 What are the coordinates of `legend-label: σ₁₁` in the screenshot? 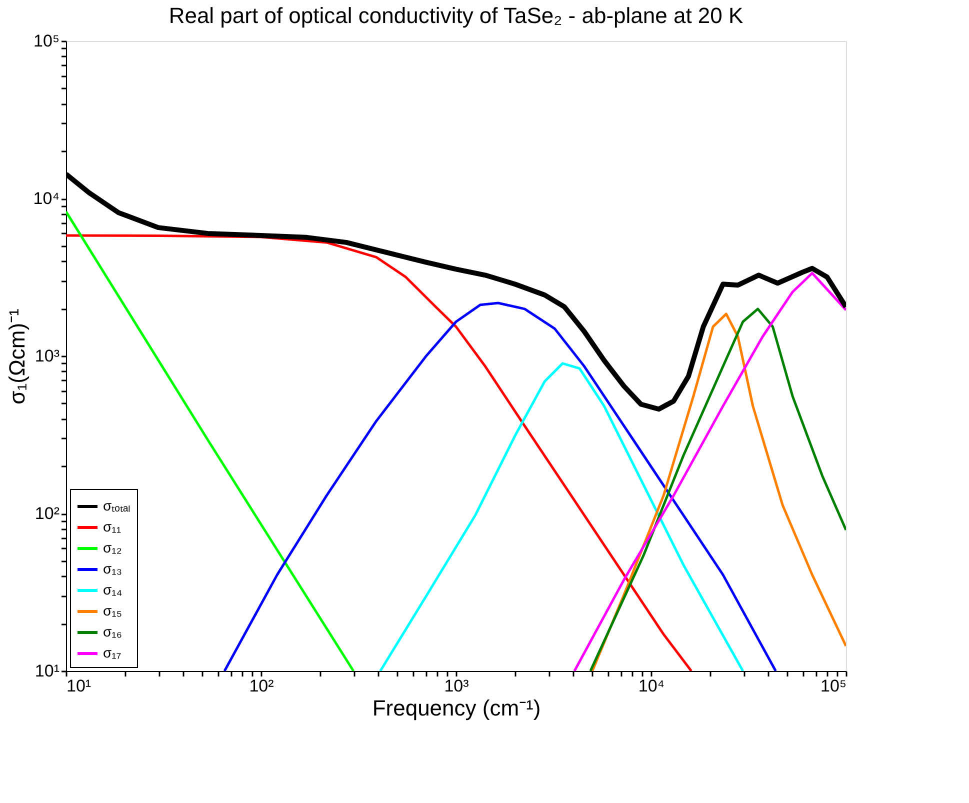 It's located at (112, 526).